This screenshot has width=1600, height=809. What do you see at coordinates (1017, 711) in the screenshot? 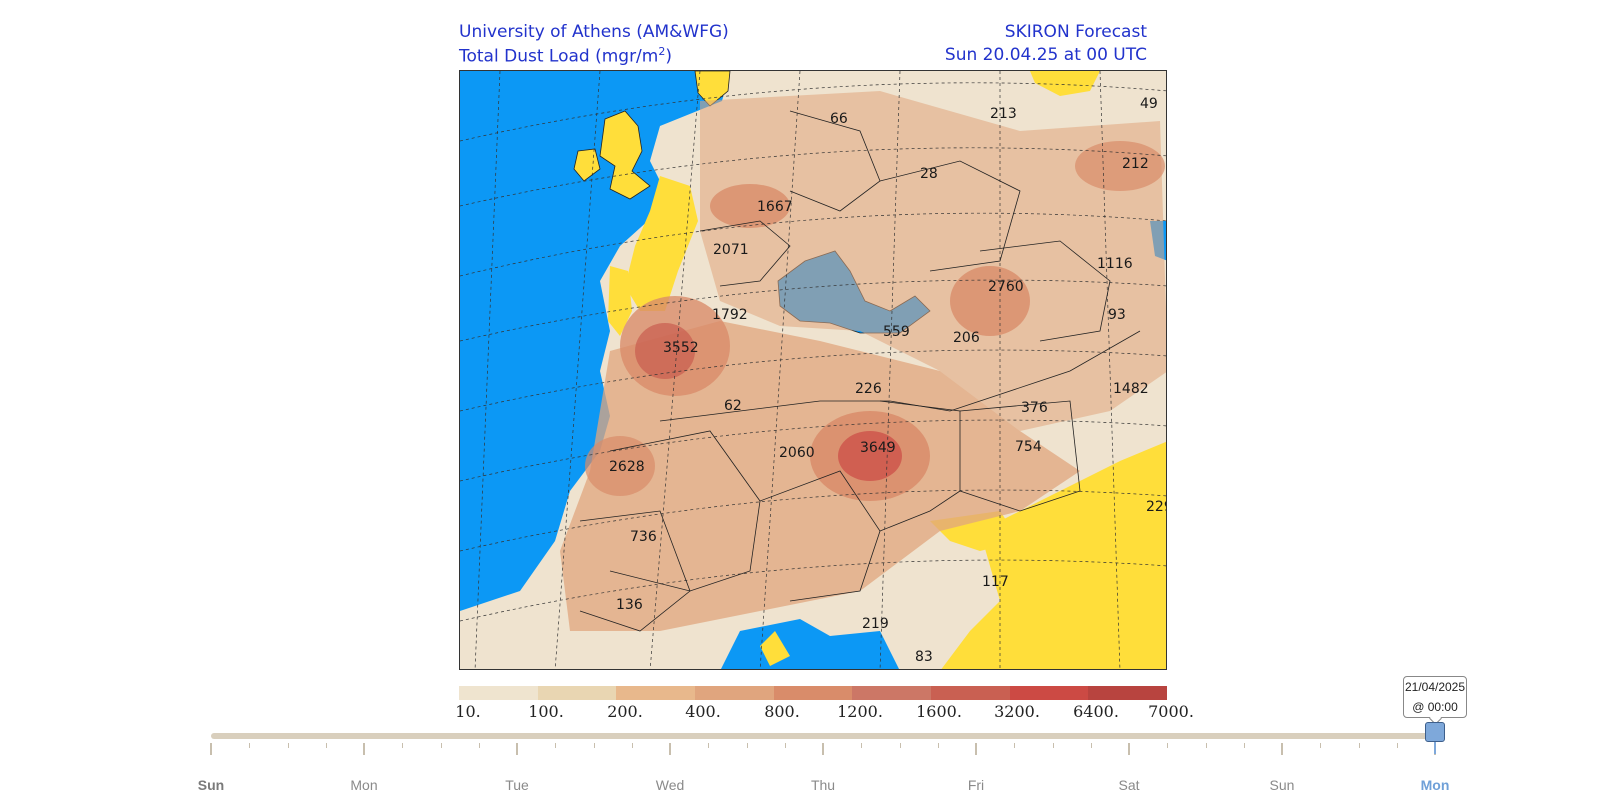
I see `legend-label: 3200.` at bounding box center [1017, 711].